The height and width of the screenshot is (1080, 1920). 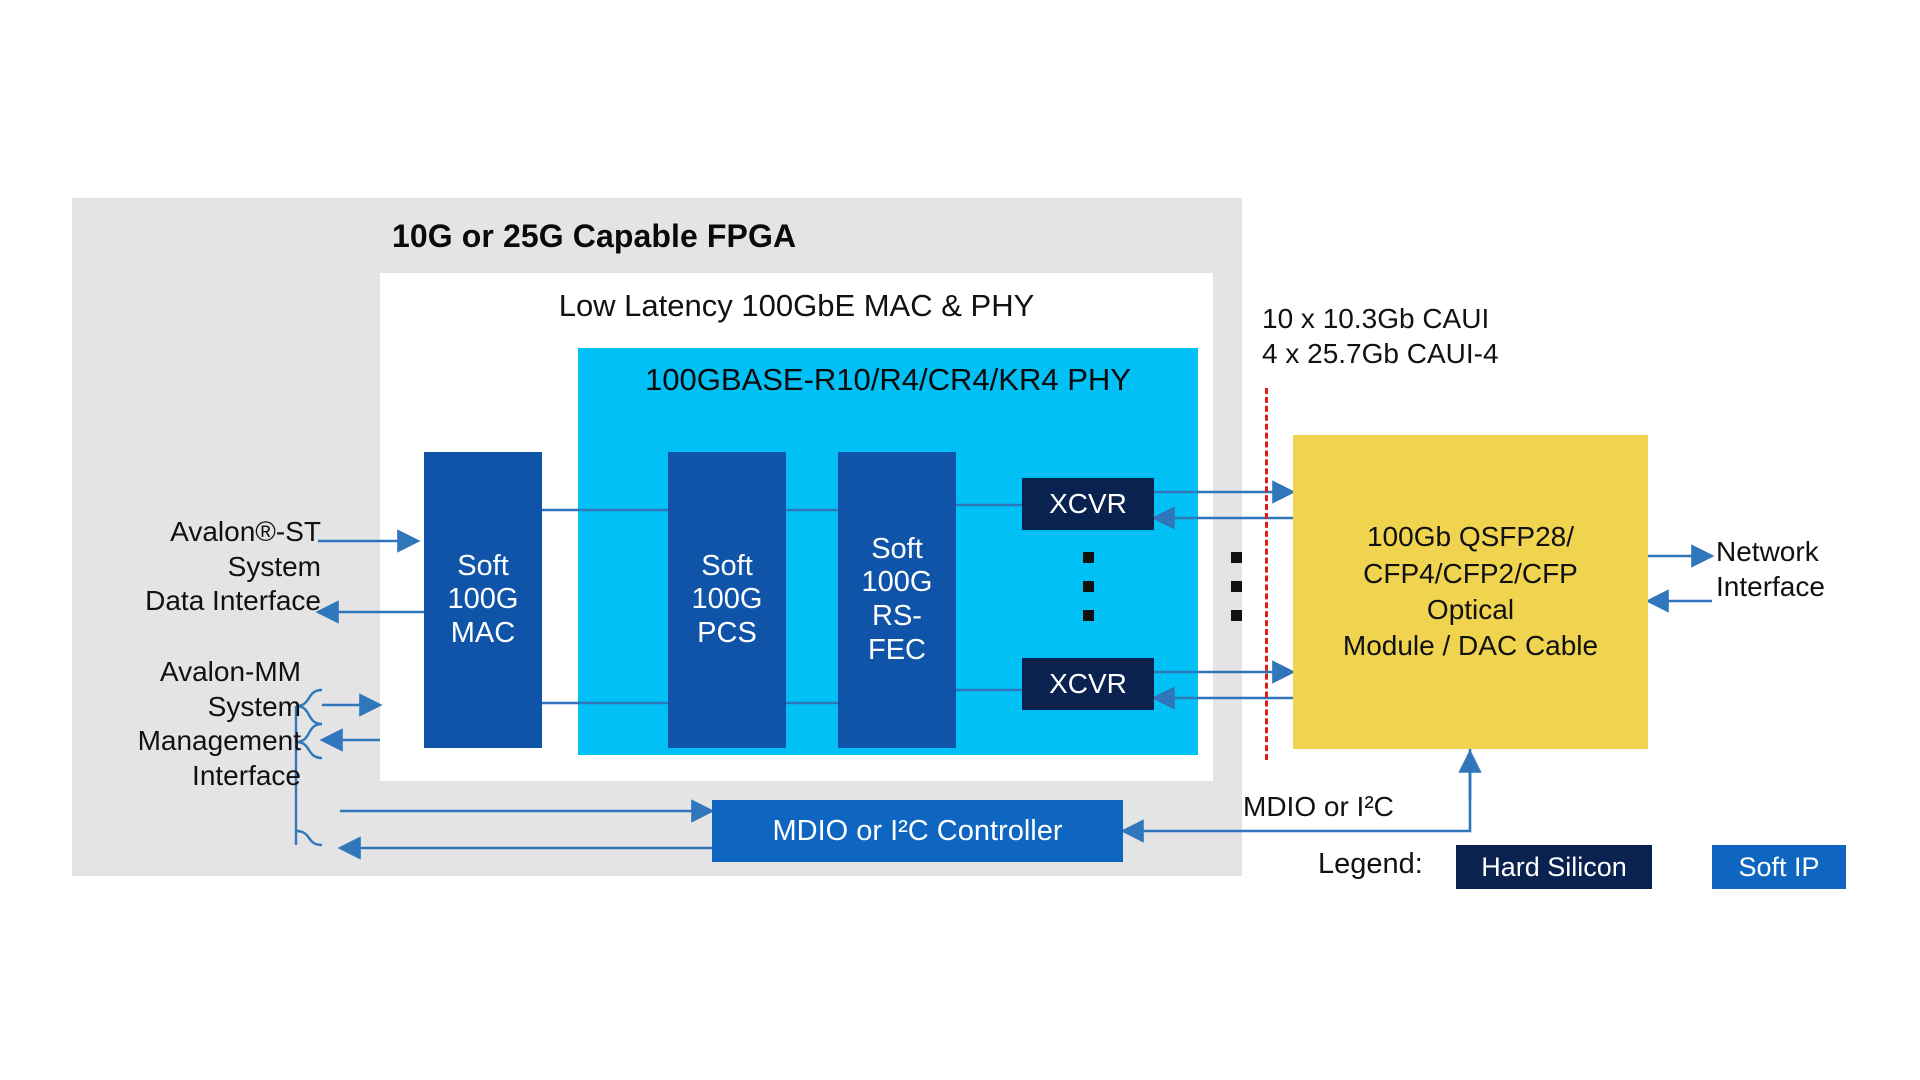 I want to click on avalon-mm-line: Avalon-MM, so click(x=230, y=671).